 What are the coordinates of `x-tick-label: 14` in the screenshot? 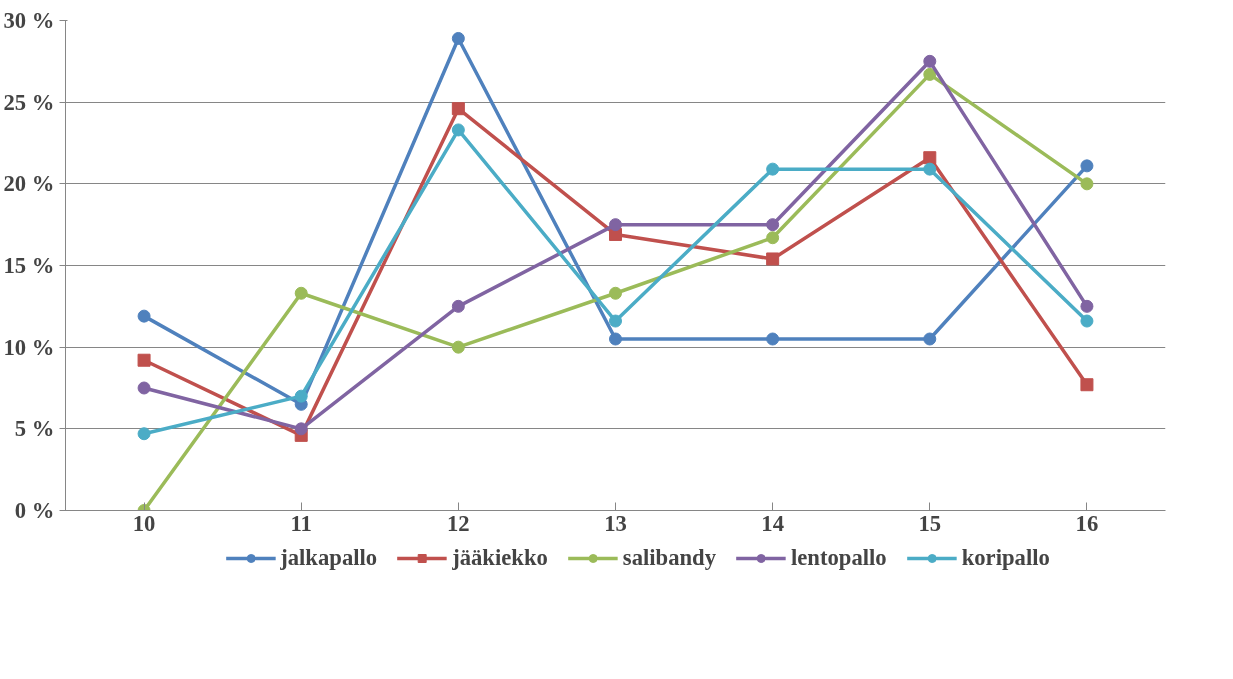 It's located at (772, 523).